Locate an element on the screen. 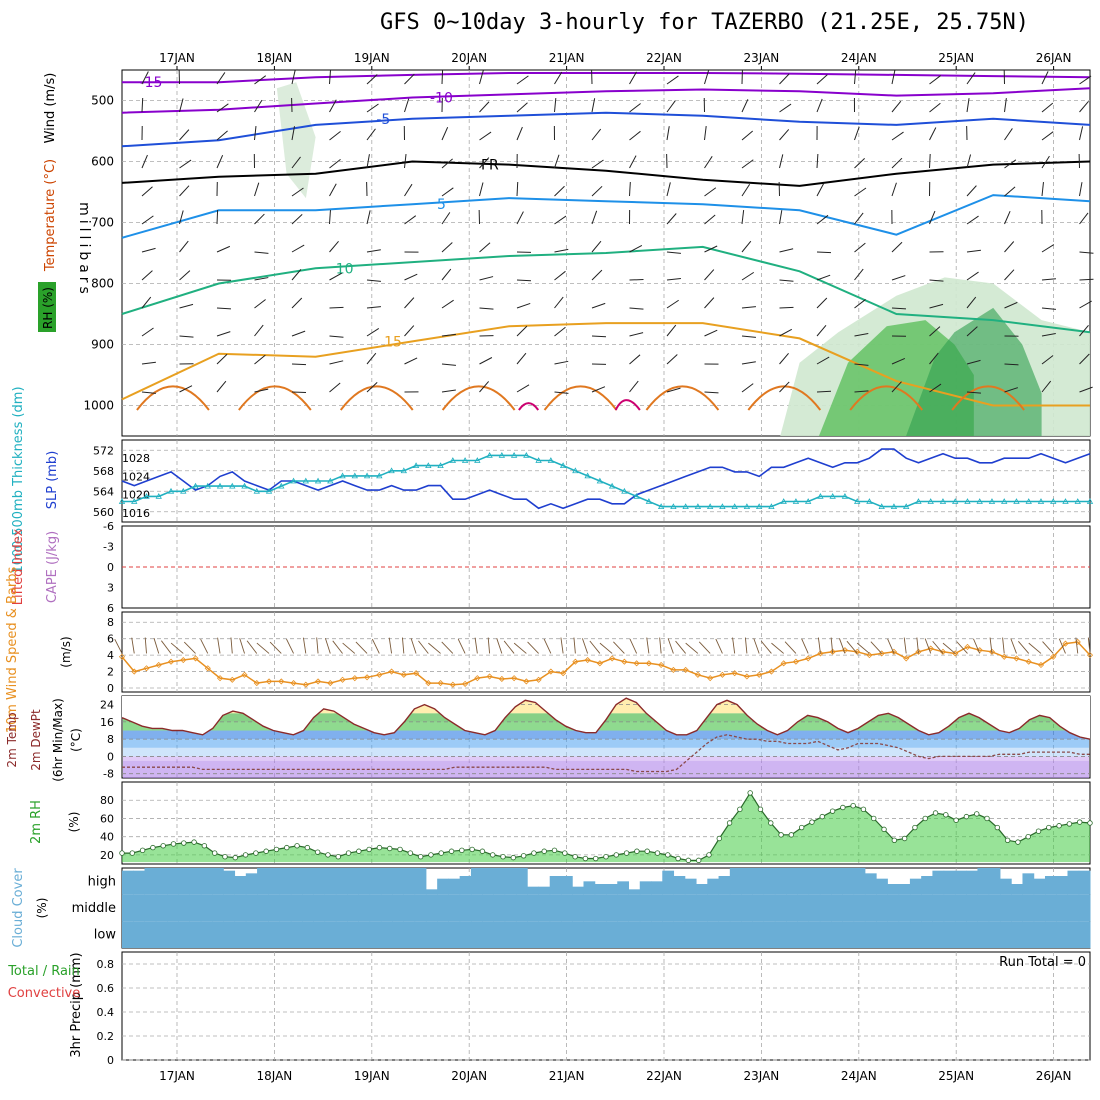 The width and height of the screenshot is (1100, 1100). wind-axis-label: Wind (m/s) is located at coordinates (50, 108).